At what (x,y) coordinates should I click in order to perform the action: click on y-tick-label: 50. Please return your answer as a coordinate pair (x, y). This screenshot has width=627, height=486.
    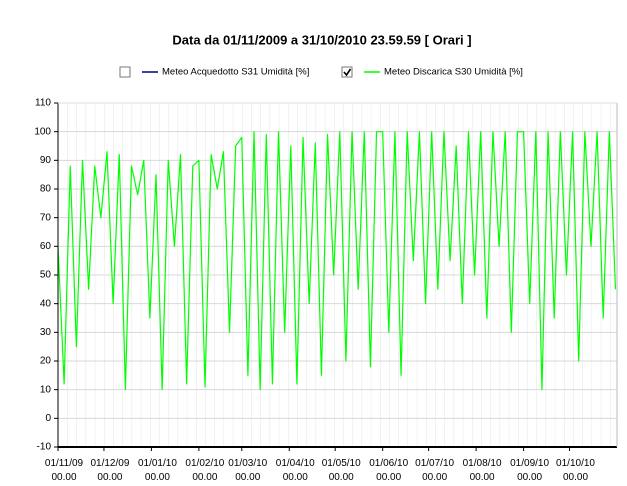
    Looking at the image, I should click on (46, 275).